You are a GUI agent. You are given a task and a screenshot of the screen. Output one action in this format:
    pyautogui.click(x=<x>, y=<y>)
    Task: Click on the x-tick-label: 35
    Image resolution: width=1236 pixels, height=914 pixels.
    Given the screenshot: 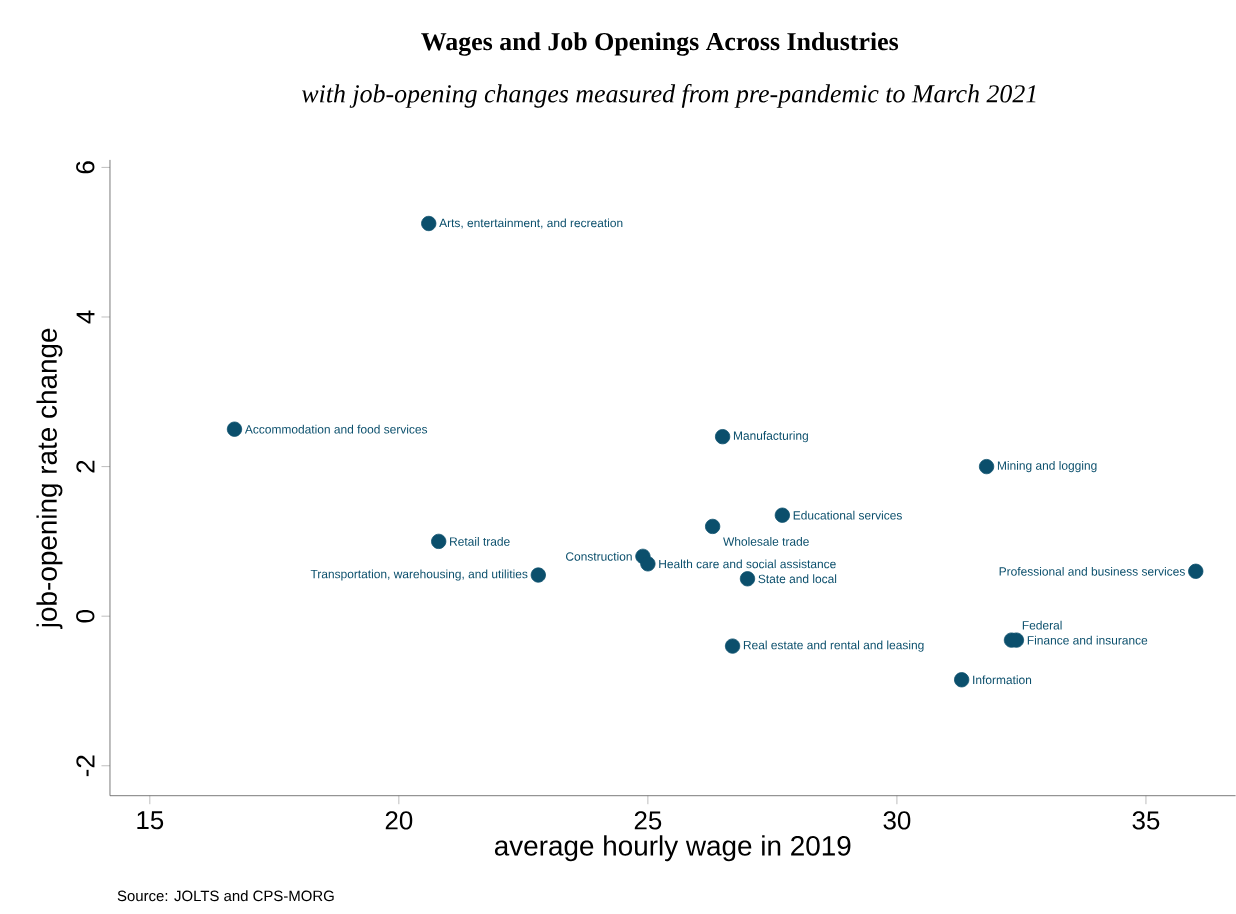 What is the action you would take?
    pyautogui.click(x=1146, y=820)
    